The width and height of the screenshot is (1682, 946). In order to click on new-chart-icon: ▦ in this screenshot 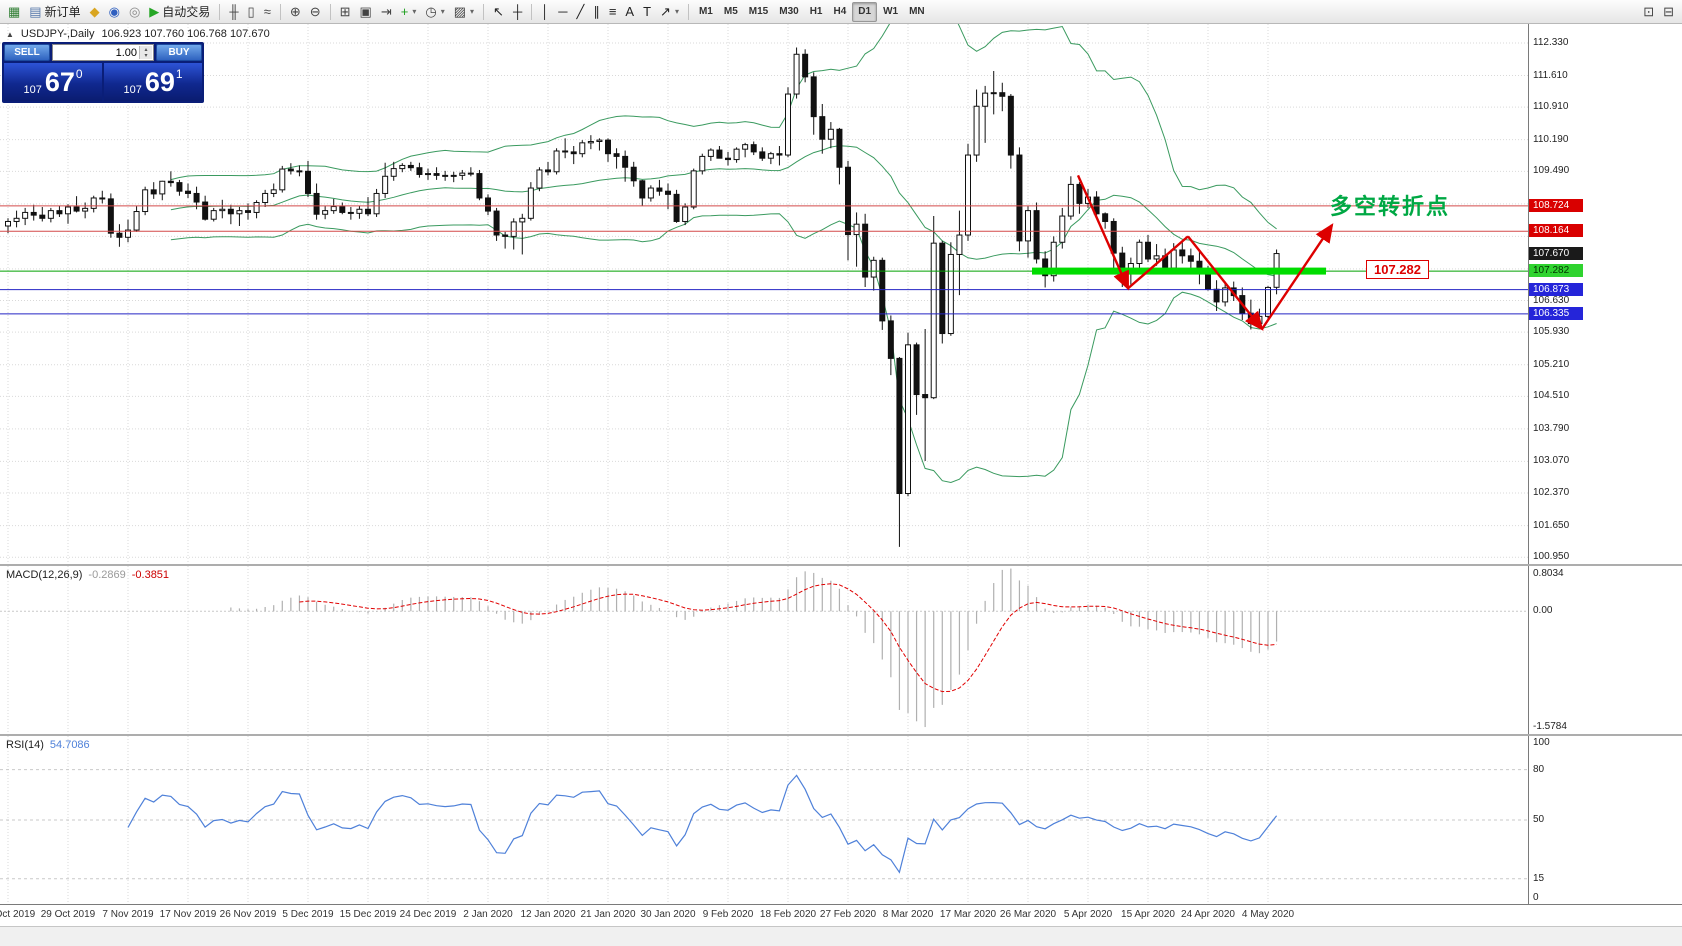, I will do `click(14, 12)`.